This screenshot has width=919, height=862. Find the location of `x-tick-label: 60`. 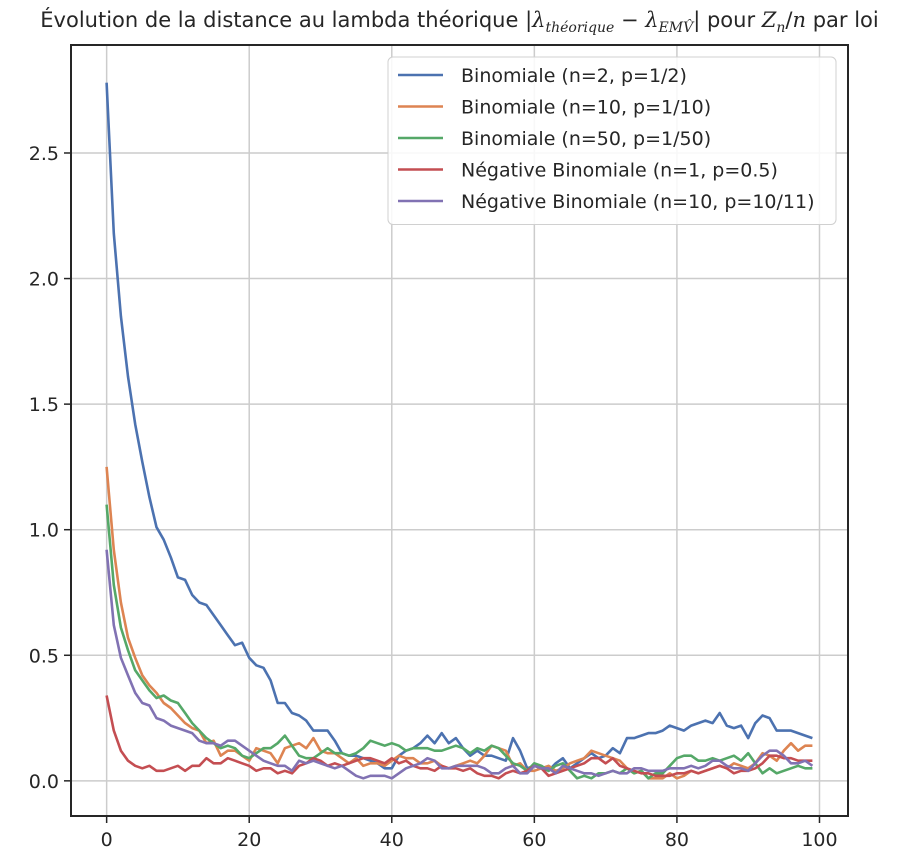

x-tick-label: 60 is located at coordinates (534, 840).